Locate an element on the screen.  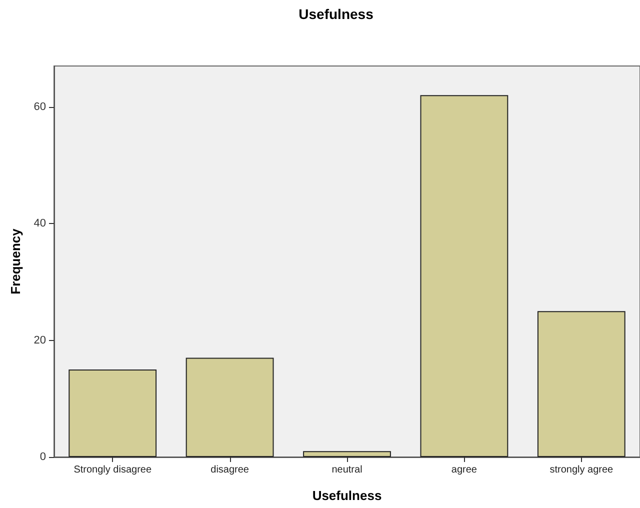
y-tick-label: 60 is located at coordinates (40, 106).